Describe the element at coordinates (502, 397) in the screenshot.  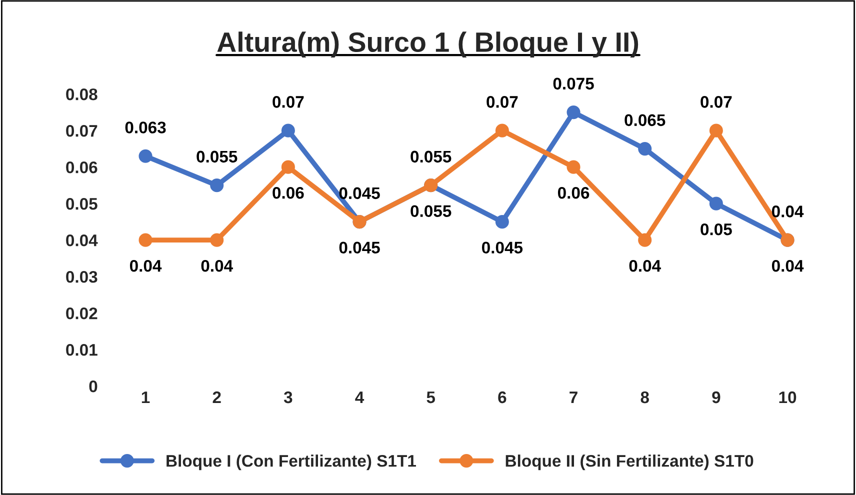
I see `x-tick-label: 6` at that location.